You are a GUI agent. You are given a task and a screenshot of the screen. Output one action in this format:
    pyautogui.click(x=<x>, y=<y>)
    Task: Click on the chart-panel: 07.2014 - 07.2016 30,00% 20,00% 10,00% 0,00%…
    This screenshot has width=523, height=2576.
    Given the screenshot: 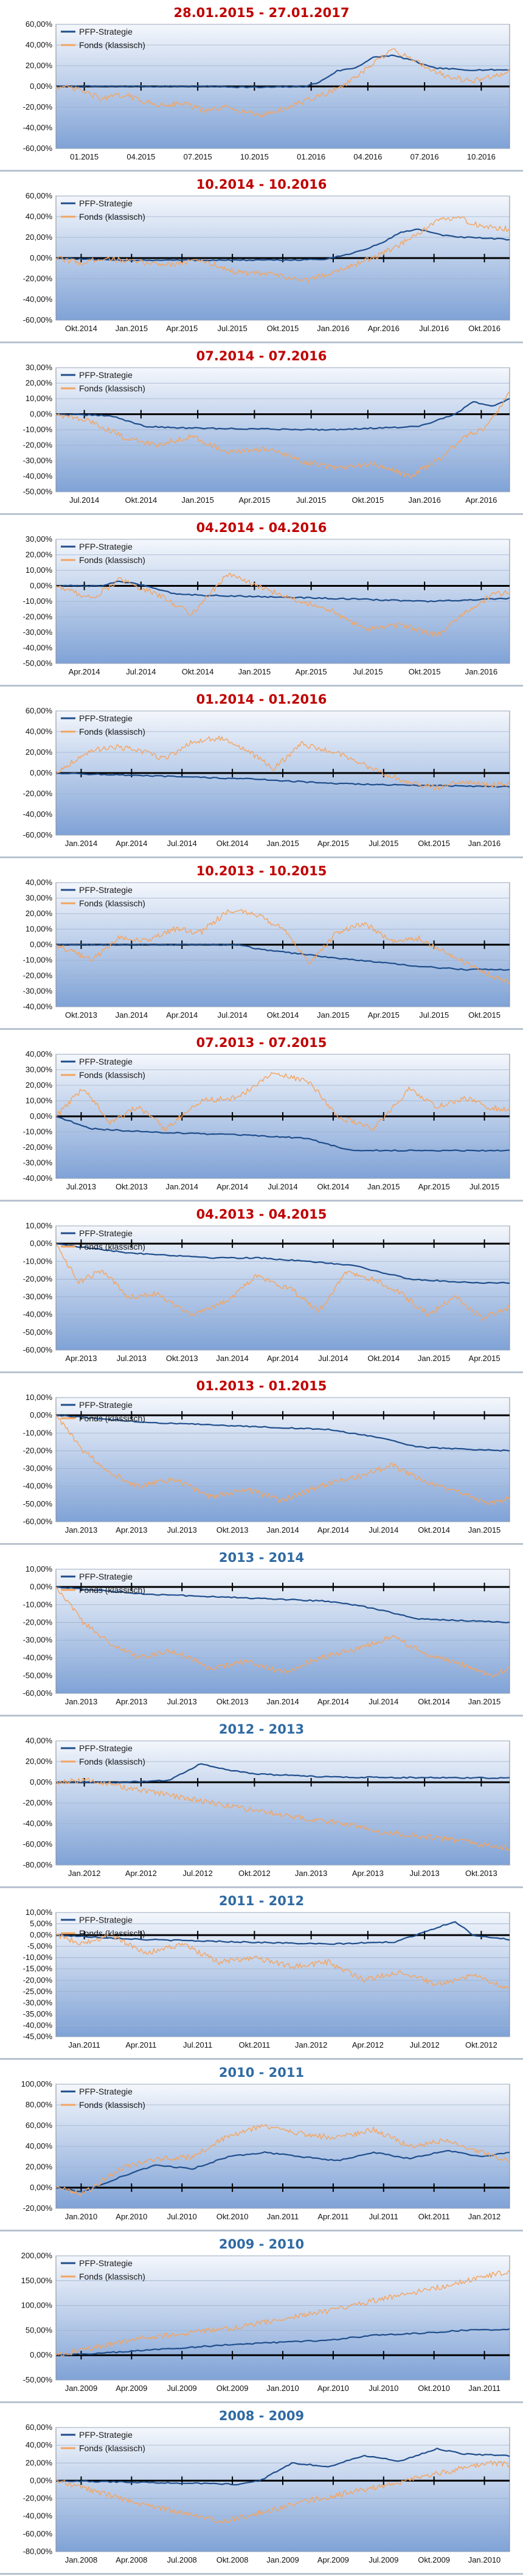 What is the action you would take?
    pyautogui.click(x=261, y=429)
    